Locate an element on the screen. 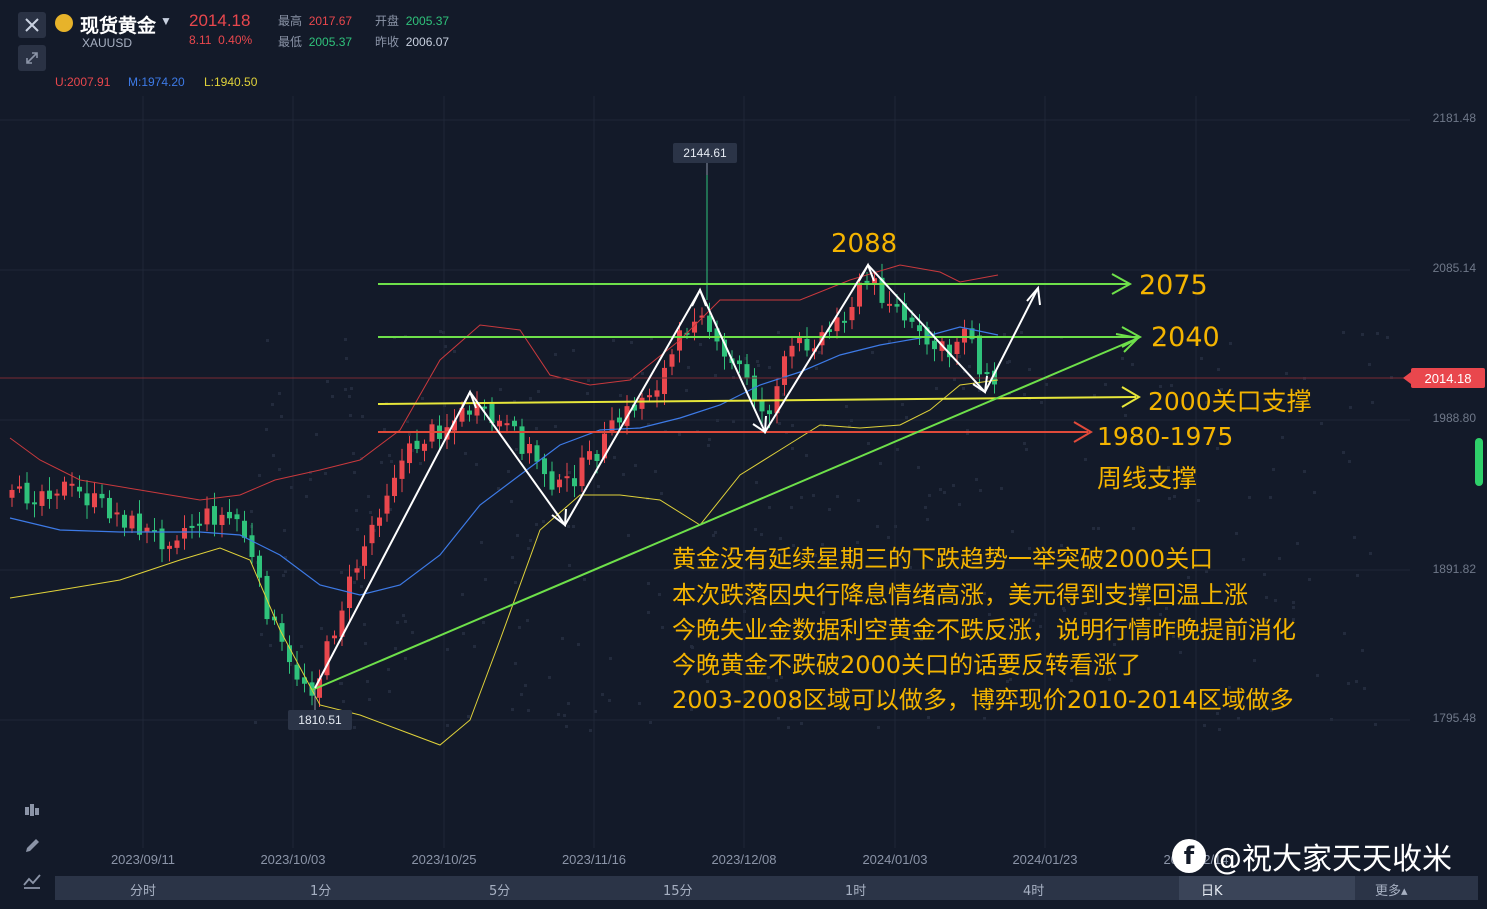 The width and height of the screenshot is (1487, 909). y-tick: 2085.14 is located at coordinates (1455, 268).